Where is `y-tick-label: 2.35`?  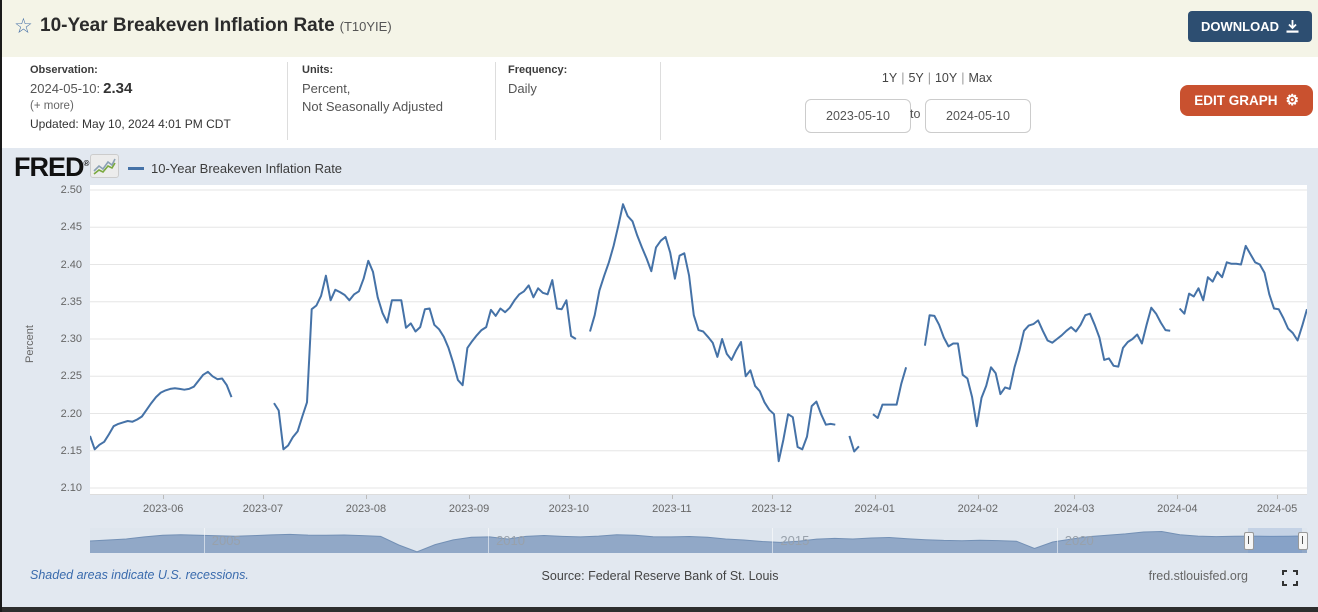 y-tick-label: 2.35 is located at coordinates (71, 301).